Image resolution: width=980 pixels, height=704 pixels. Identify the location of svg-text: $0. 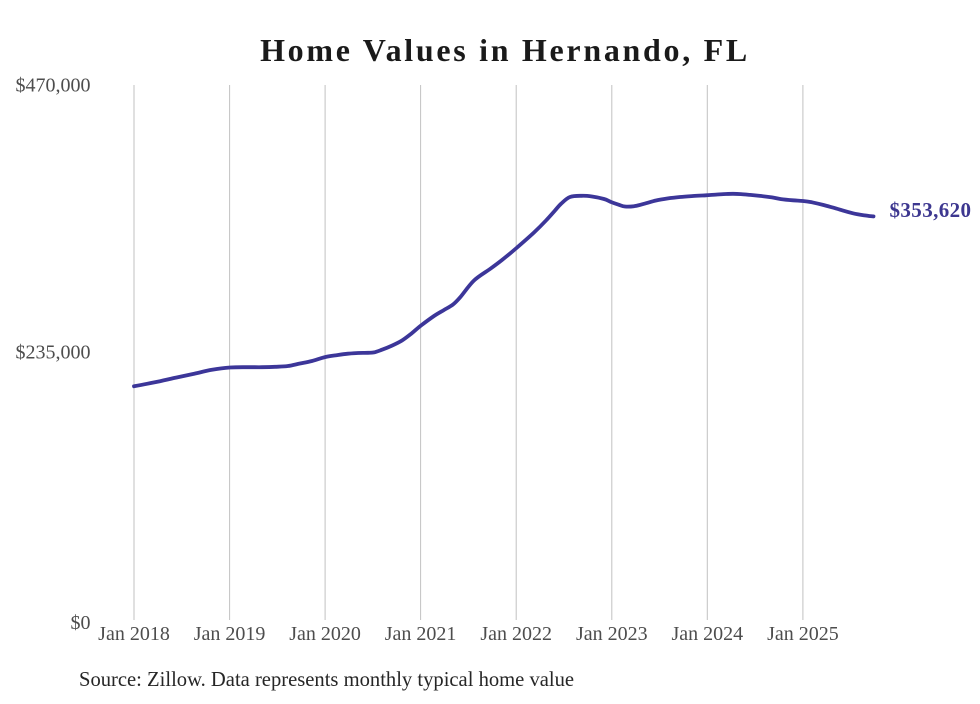
(81, 623).